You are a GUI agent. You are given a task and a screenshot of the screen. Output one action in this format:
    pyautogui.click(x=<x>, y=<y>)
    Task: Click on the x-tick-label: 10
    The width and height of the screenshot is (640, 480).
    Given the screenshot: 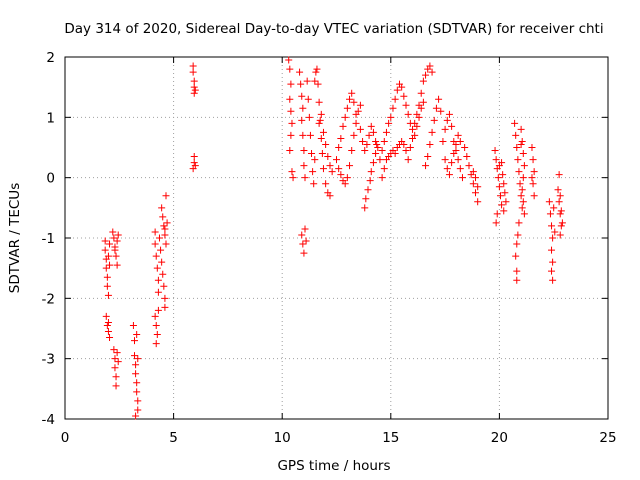 What is the action you would take?
    pyautogui.click(x=282, y=438)
    